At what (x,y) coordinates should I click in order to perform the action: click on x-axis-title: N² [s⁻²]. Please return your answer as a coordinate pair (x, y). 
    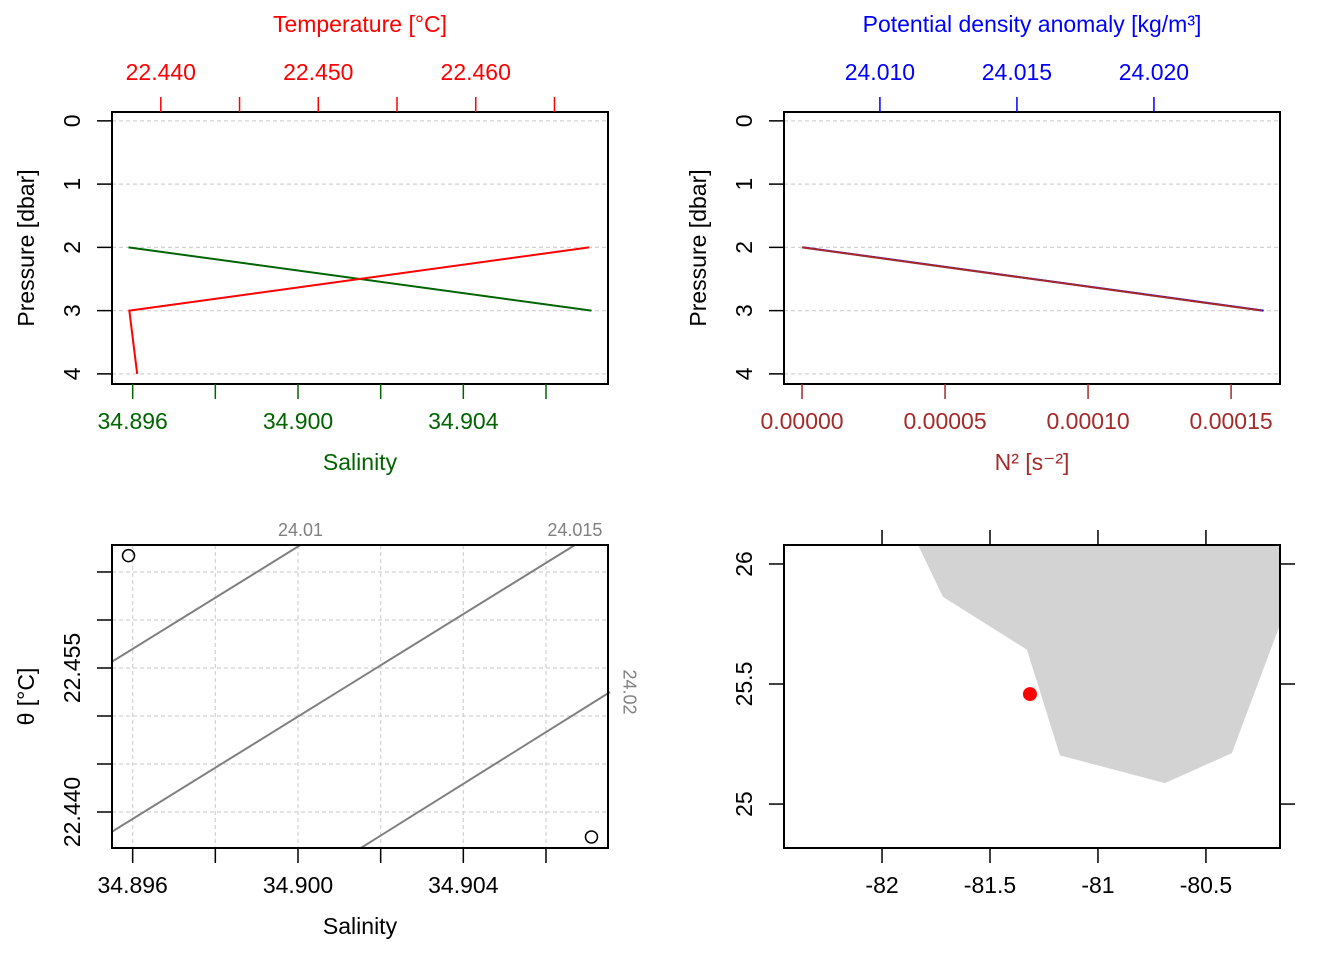
    Looking at the image, I should click on (1032, 462).